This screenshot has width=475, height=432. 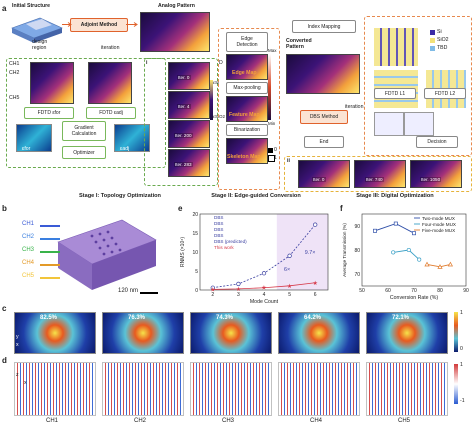 What do you see at coordinates (316, 421) in the screenshot?
I see `d-ch4-label: CH4` at bounding box center [316, 421].